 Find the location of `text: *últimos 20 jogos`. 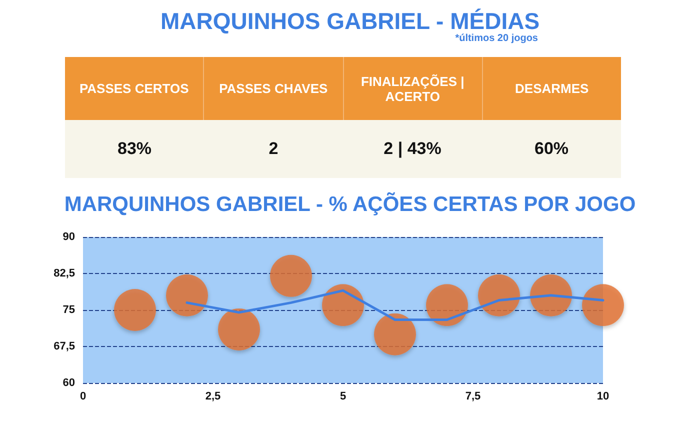

text: *últimos 20 jogos is located at coordinates (496, 38).